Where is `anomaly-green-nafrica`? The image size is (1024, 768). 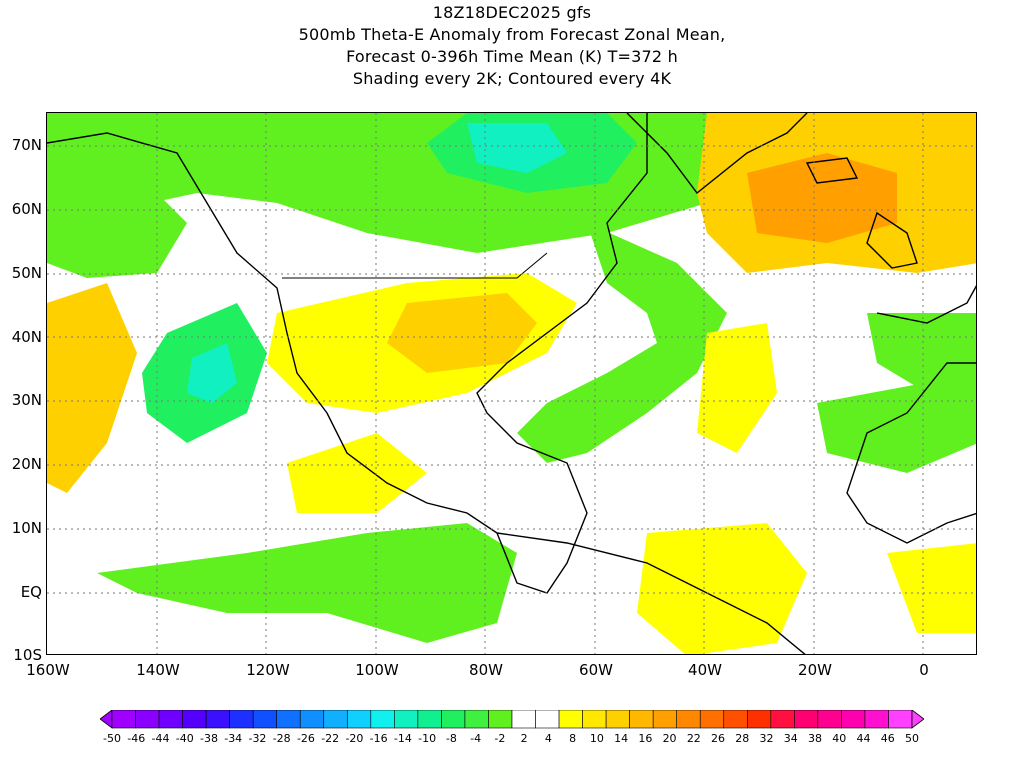 anomaly-green-nafrica is located at coordinates (896, 423).